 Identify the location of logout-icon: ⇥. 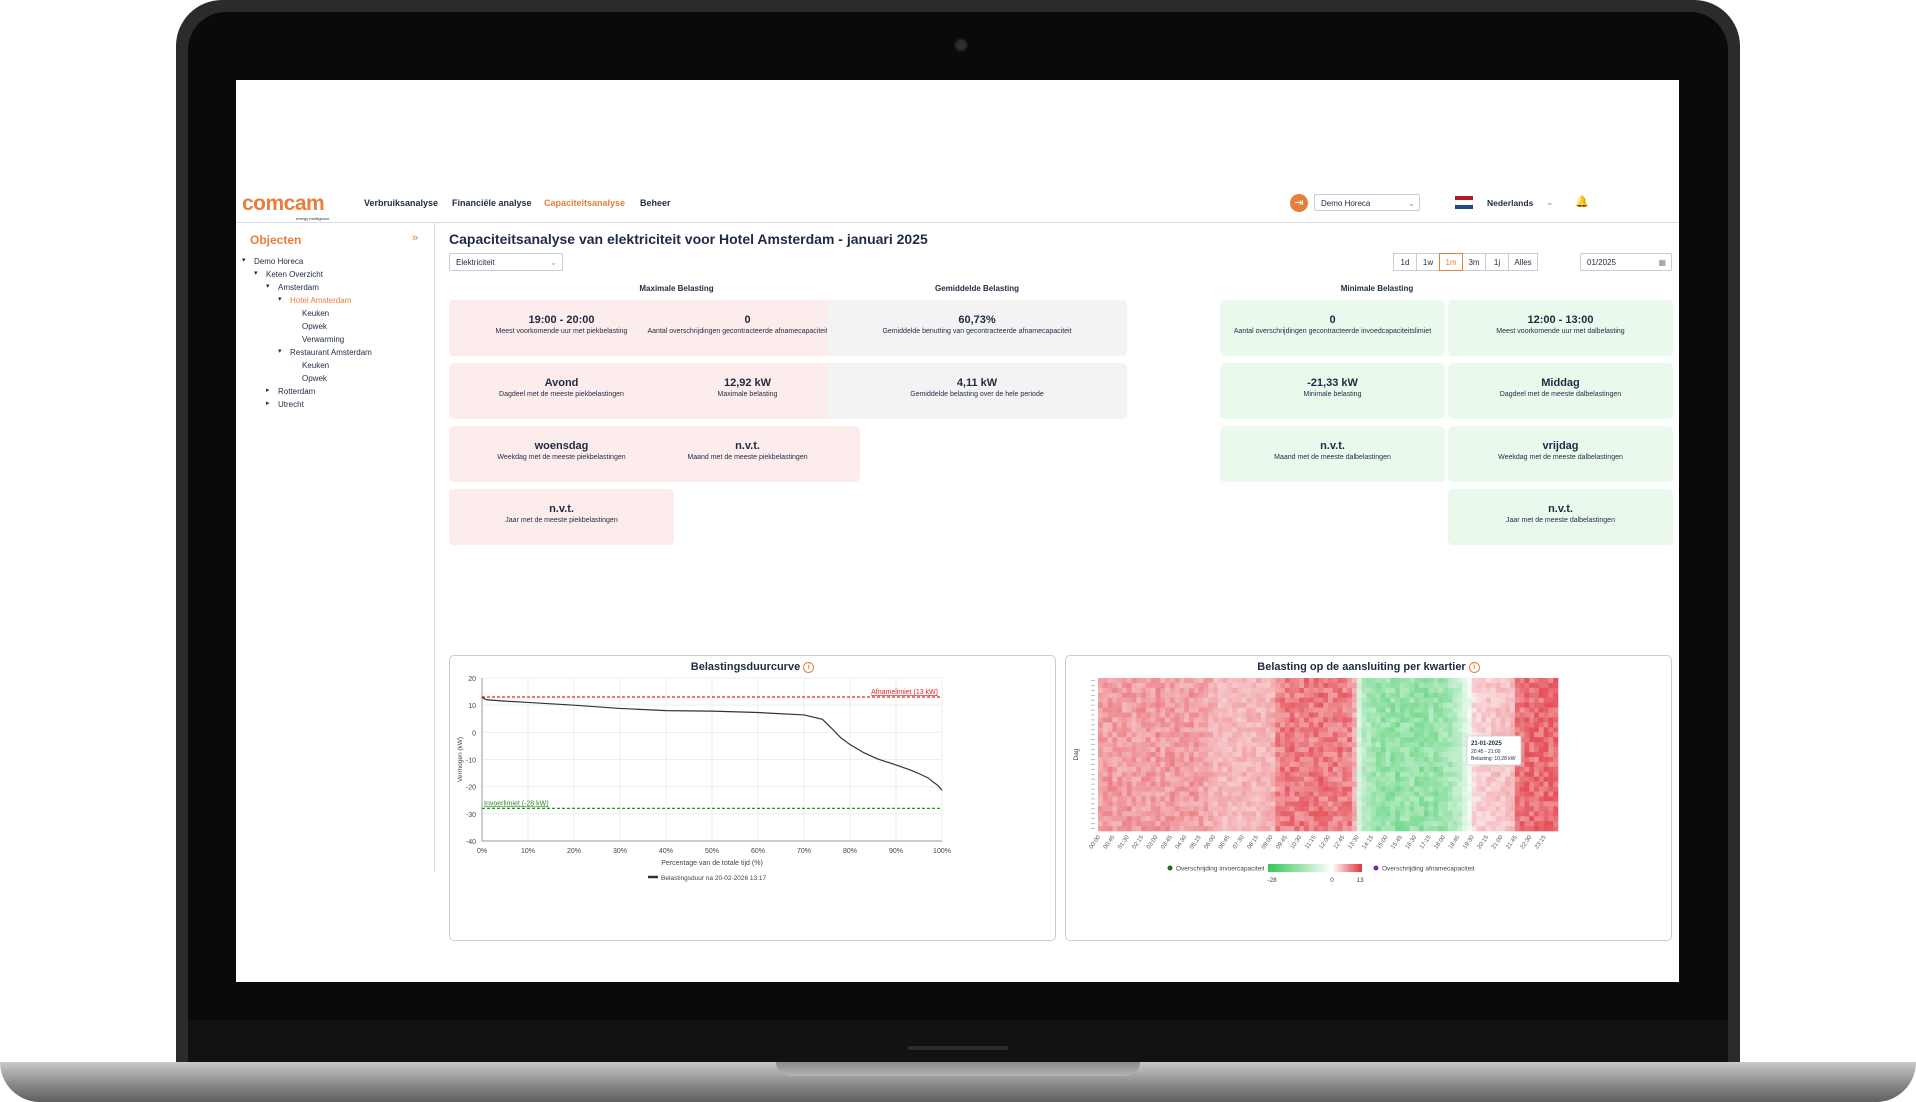
(1299, 203).